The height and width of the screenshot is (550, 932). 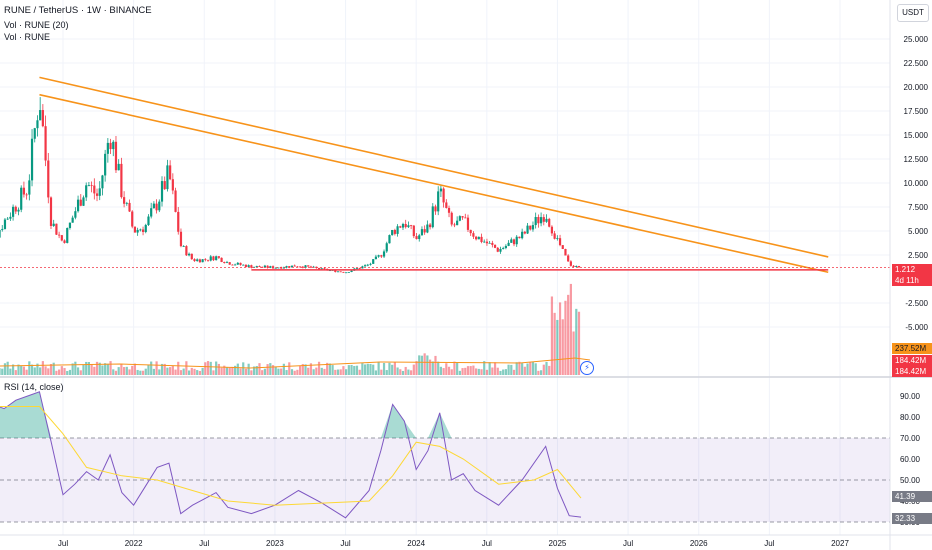 What do you see at coordinates (699, 543) in the screenshot?
I see `time-tick-label: 2026` at bounding box center [699, 543].